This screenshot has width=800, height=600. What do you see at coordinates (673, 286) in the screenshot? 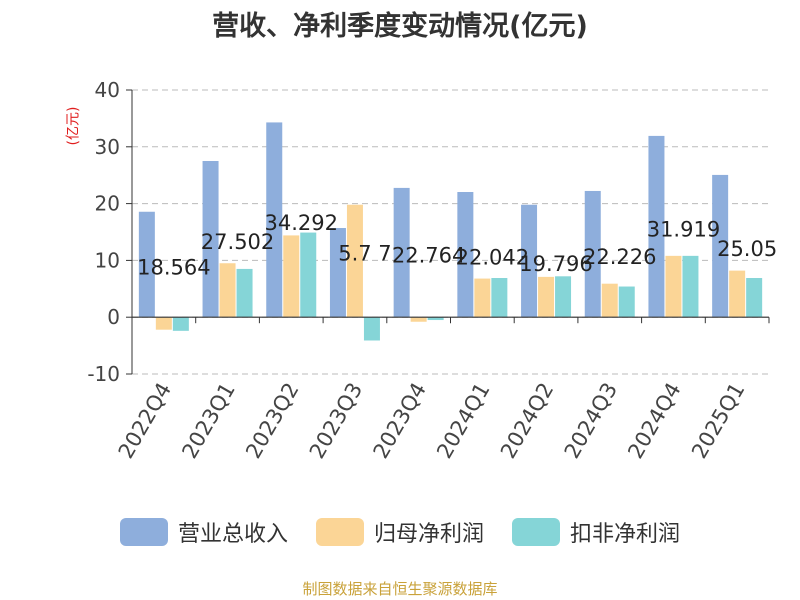
I see `bar-net-profit-2024q4` at bounding box center [673, 286].